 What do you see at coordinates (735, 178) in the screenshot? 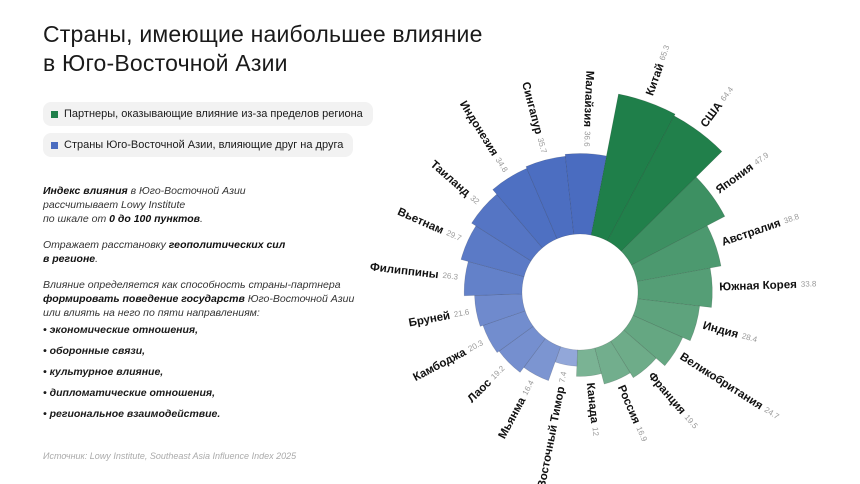
I see `category-label: Япония` at bounding box center [735, 178].